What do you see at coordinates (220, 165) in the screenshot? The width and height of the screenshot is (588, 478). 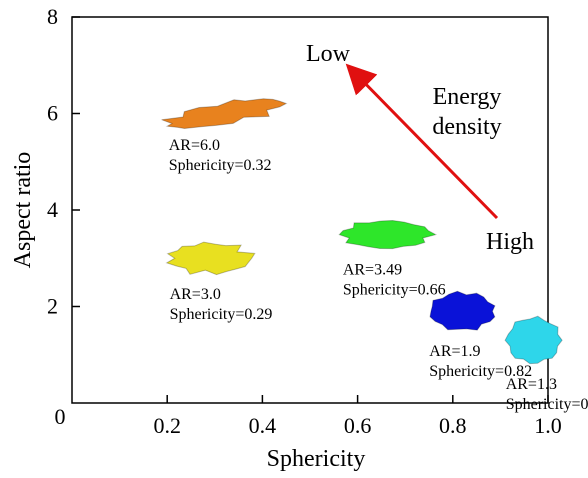 I see `point-annotation-line: Sphericity=0.32` at bounding box center [220, 165].